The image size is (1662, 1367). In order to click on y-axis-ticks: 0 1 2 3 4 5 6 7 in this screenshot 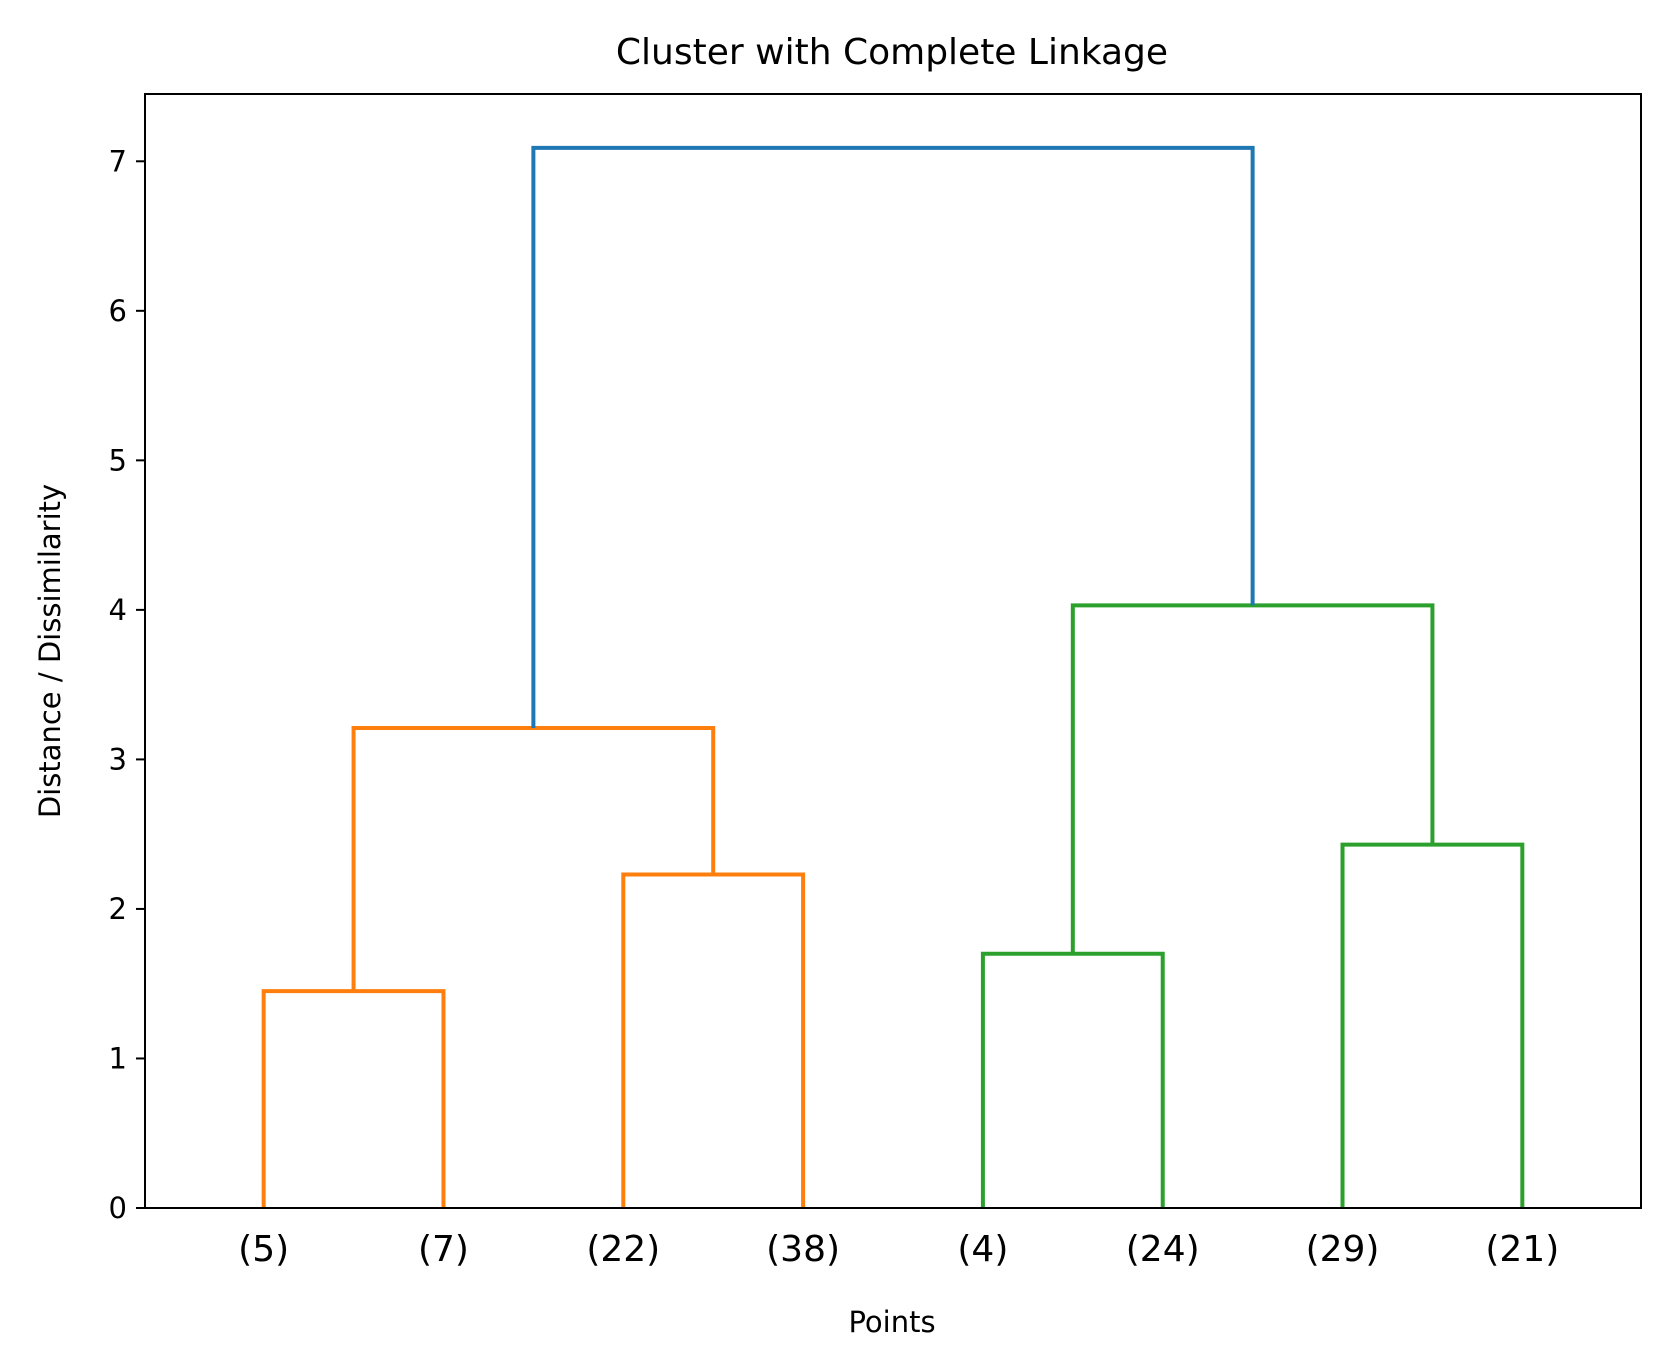, I will do `click(127, 684)`.